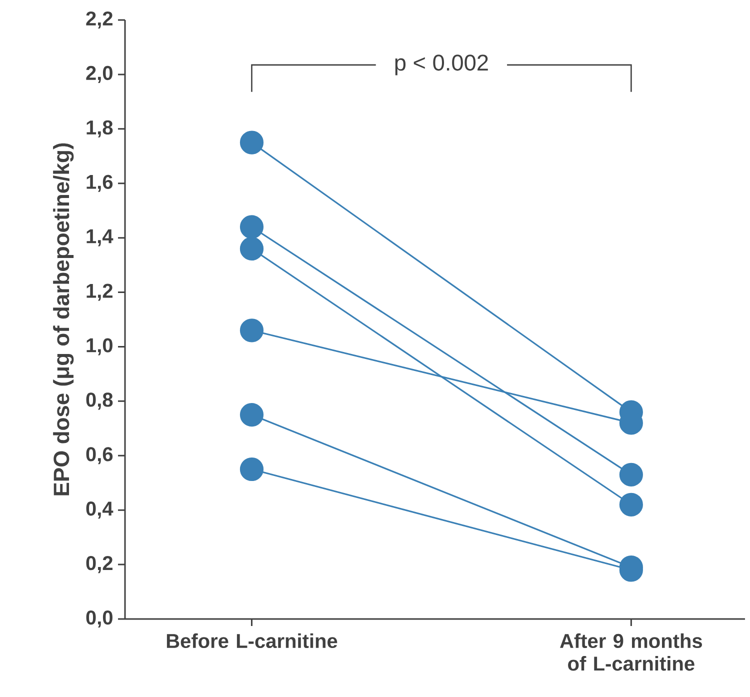  What do you see at coordinates (99, 347) in the screenshot?
I see `y-tick-label: 1,0` at bounding box center [99, 347].